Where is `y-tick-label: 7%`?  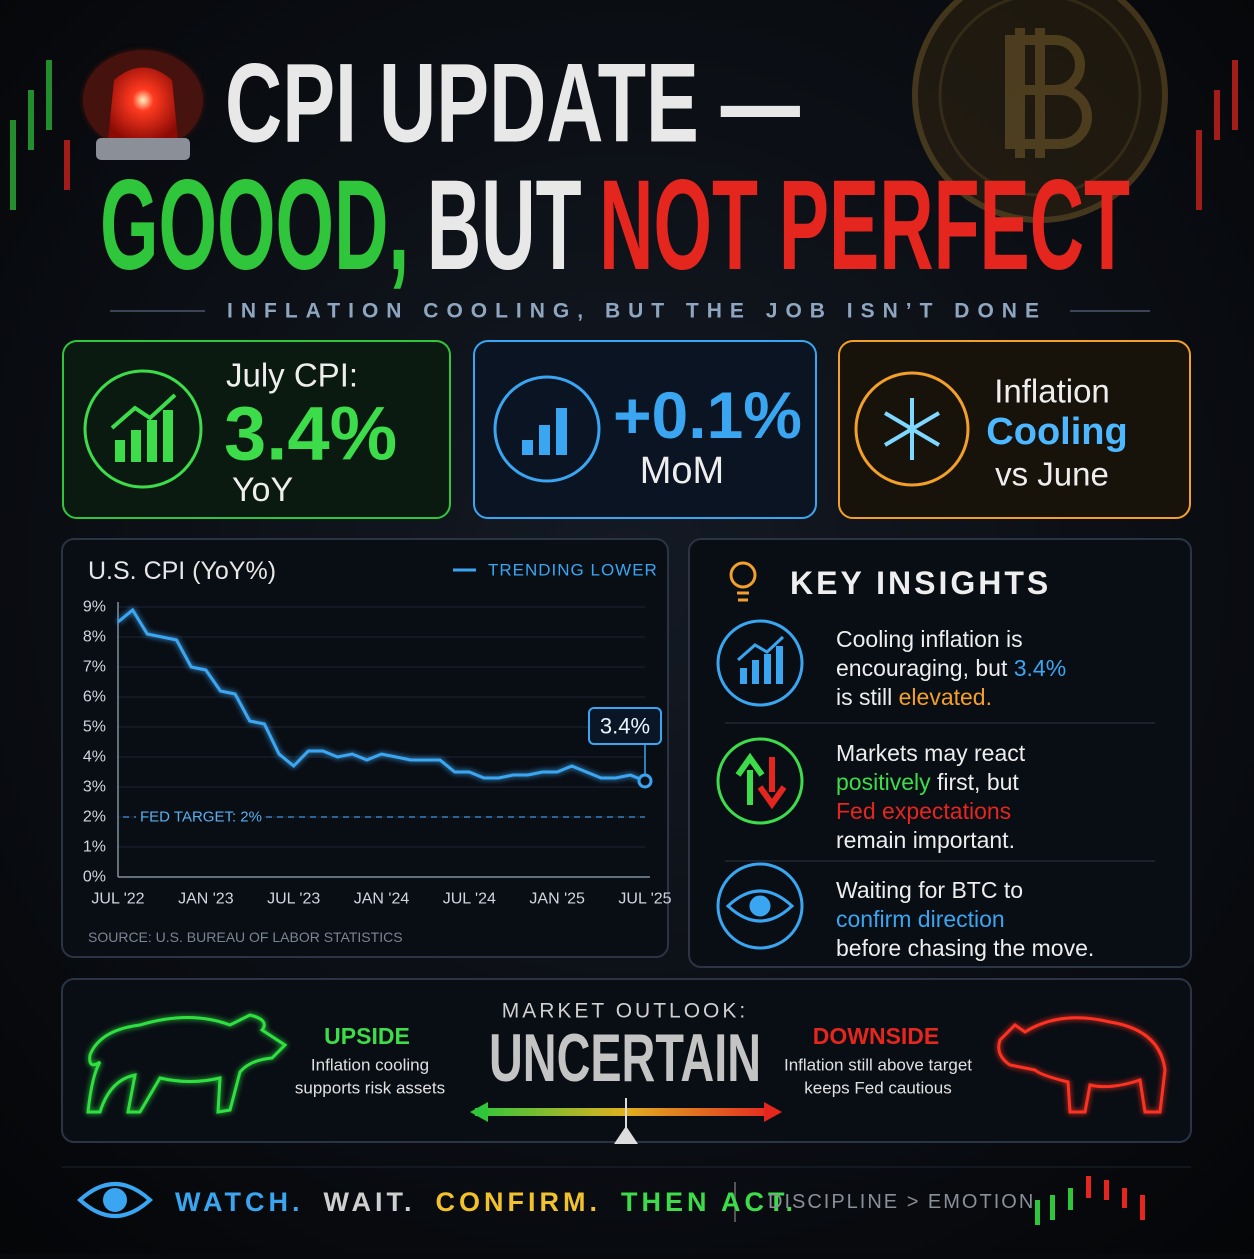
y-tick-label: 7% is located at coordinates (94, 667).